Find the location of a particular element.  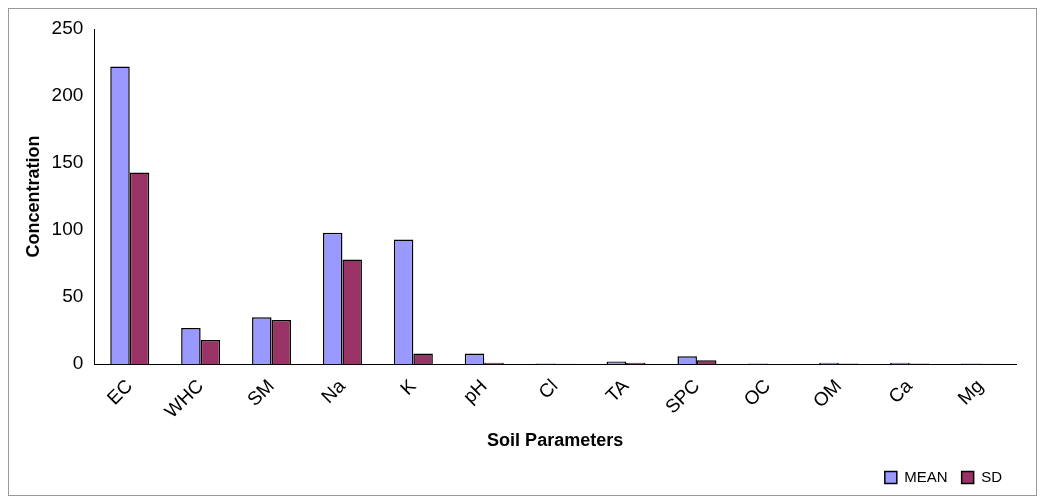

y-tick-label: 200 is located at coordinates (67, 95).